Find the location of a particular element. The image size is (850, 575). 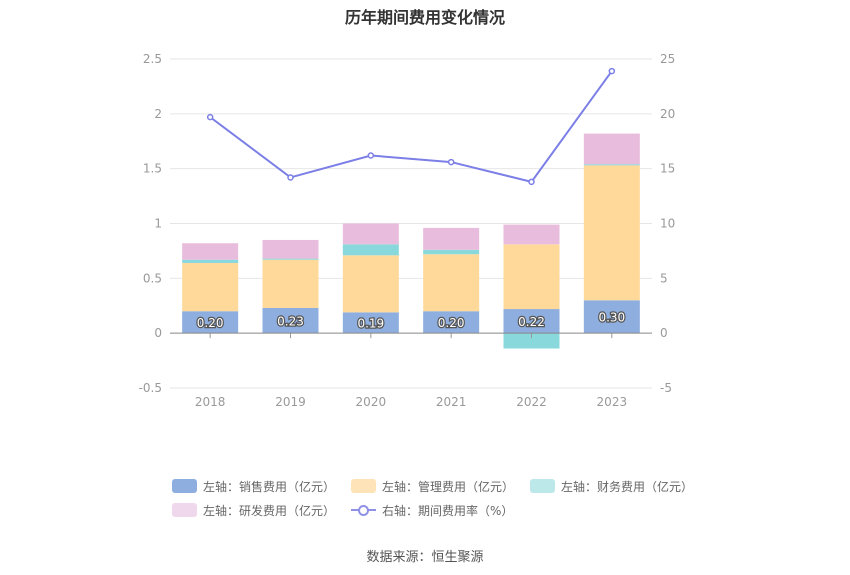

data-source: 数据来源：恒生聚源 is located at coordinates (425, 557).